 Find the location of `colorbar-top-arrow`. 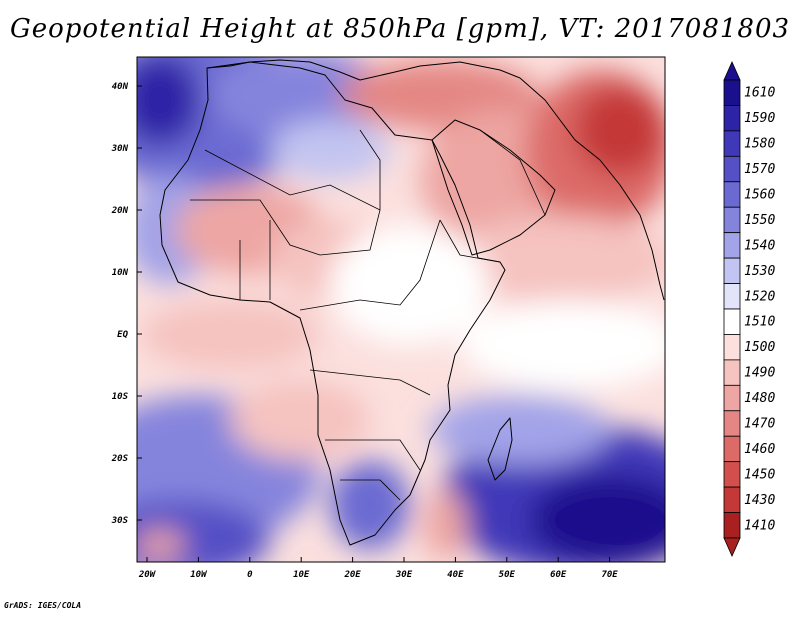

colorbar-top-arrow is located at coordinates (732, 71).